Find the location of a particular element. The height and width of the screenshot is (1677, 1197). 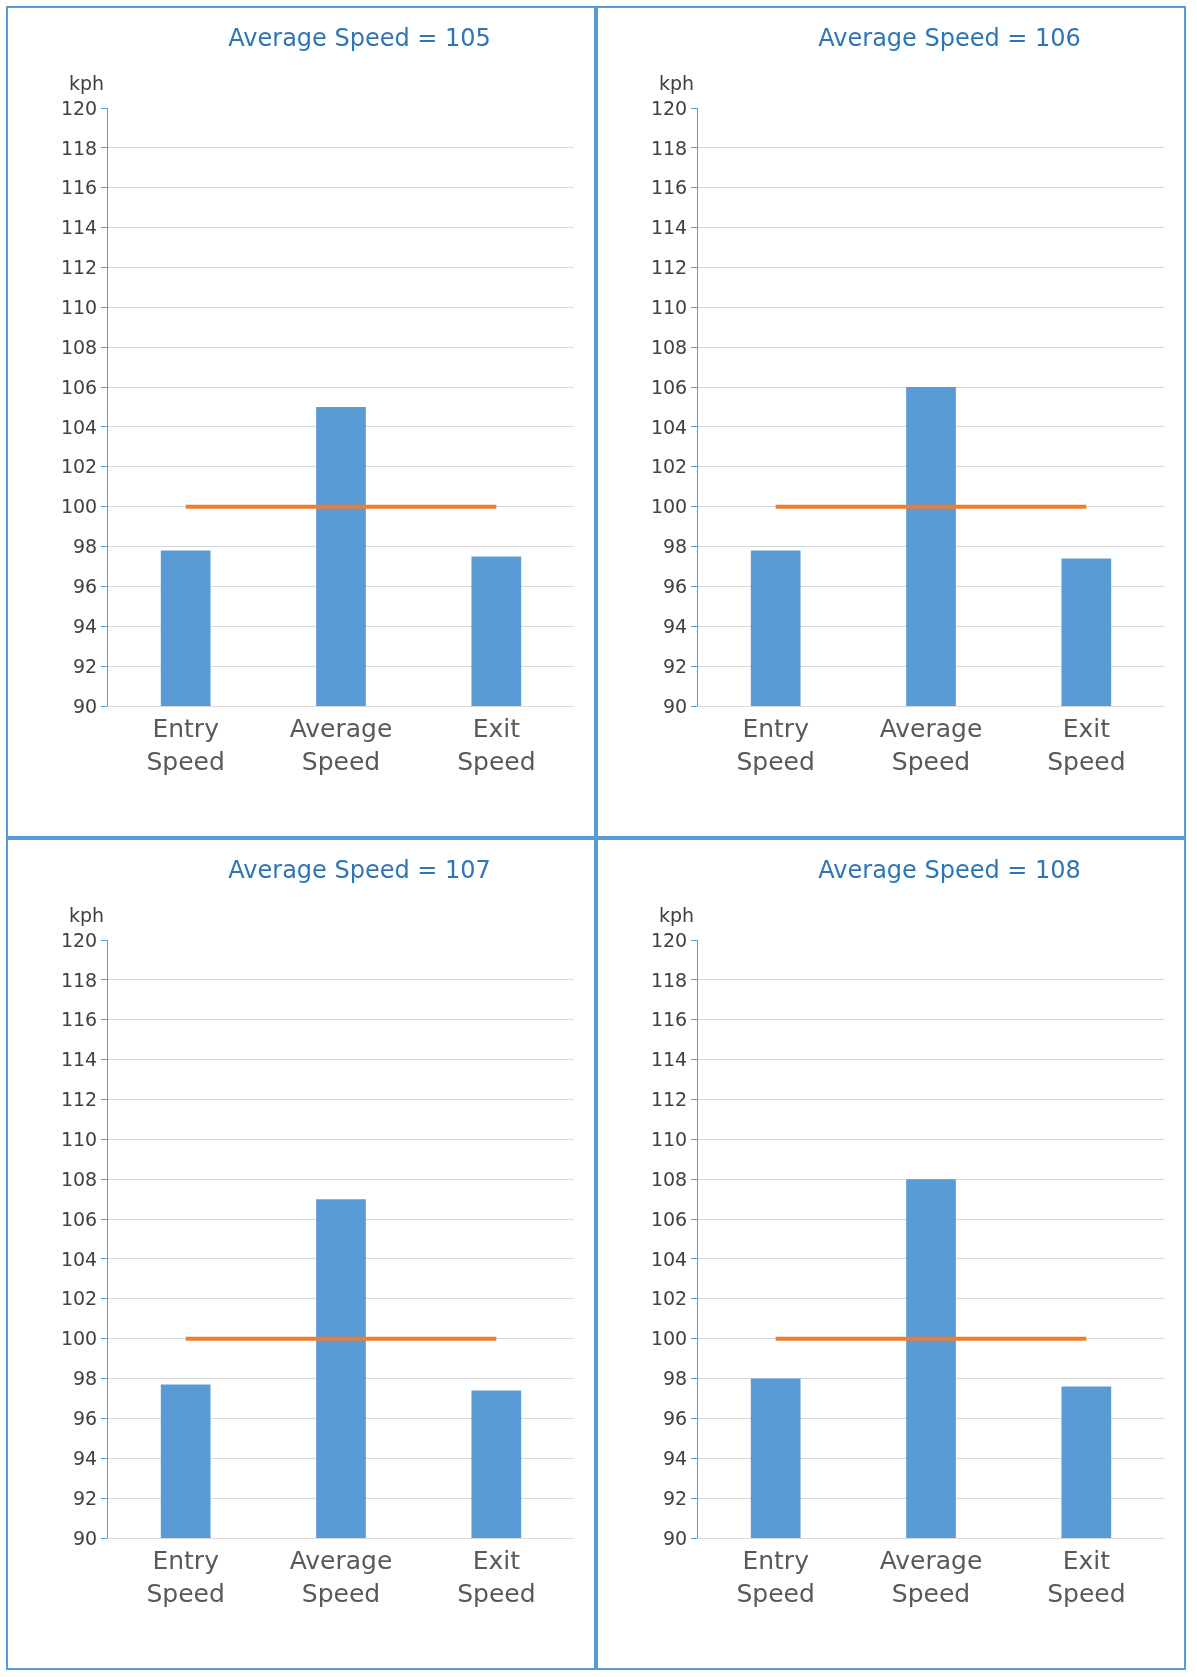

chart-title: Average Speed = 106 is located at coordinates (949, 37).